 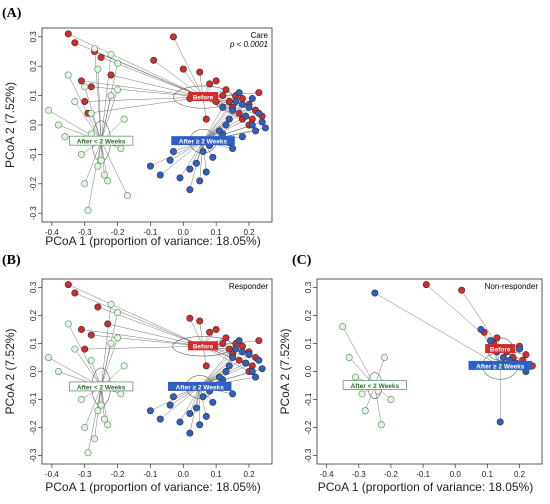 I want to click on y-tick-label: -0.3, so click(x=33, y=213).